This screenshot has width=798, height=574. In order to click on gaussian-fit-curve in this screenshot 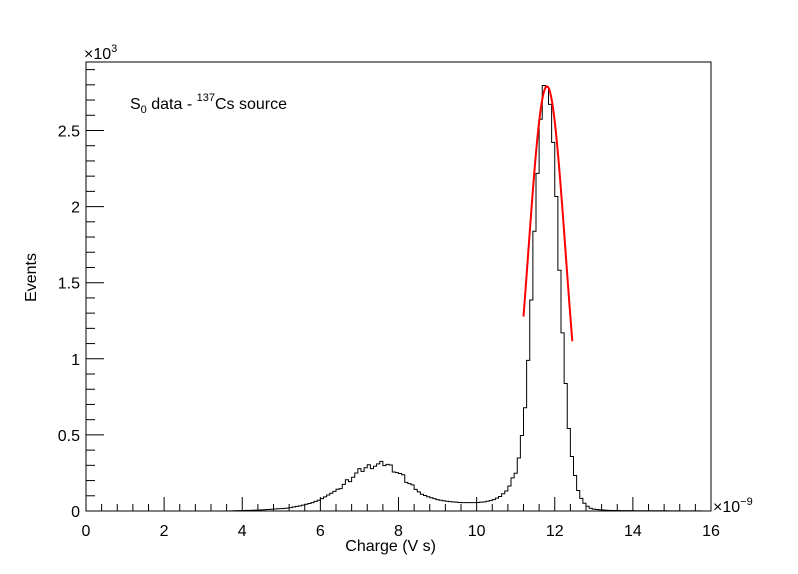, I will do `click(548, 213)`.